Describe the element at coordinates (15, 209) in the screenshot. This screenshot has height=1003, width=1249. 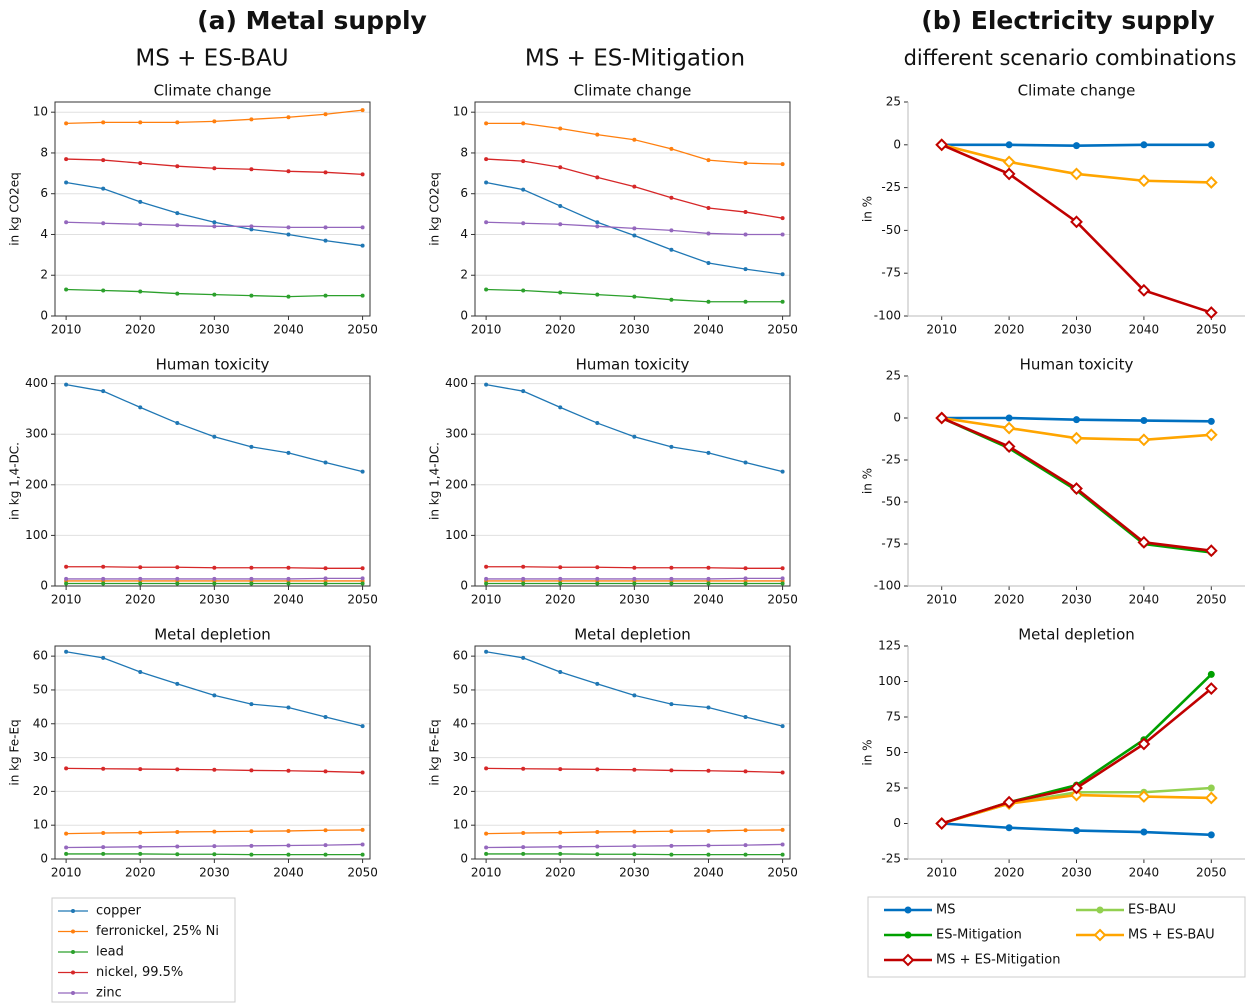
I see `y-axis-label: in kg CO2eq` at that location.